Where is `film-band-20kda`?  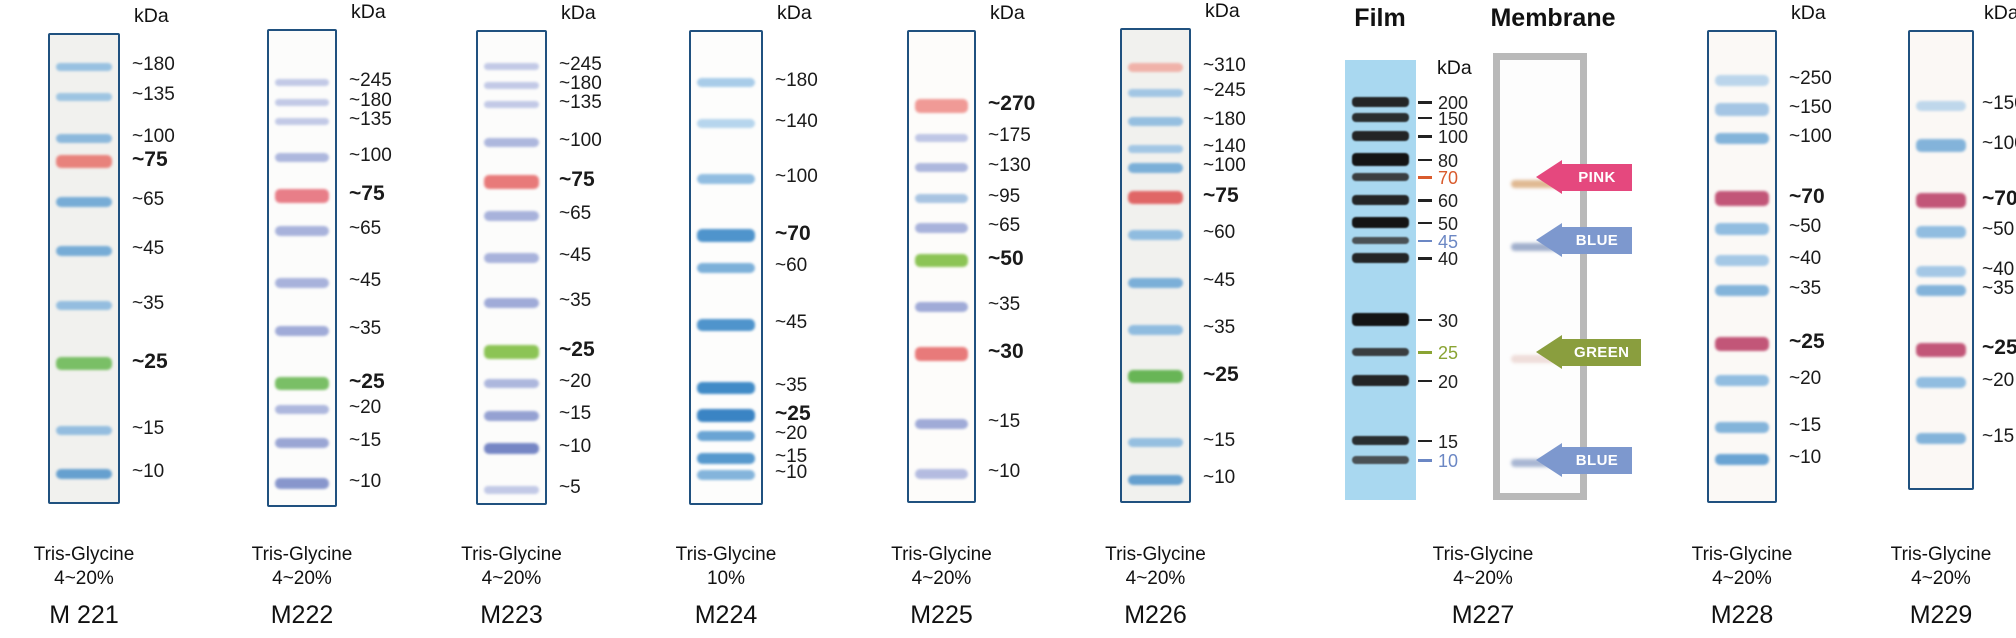 film-band-20kda is located at coordinates (1380, 380).